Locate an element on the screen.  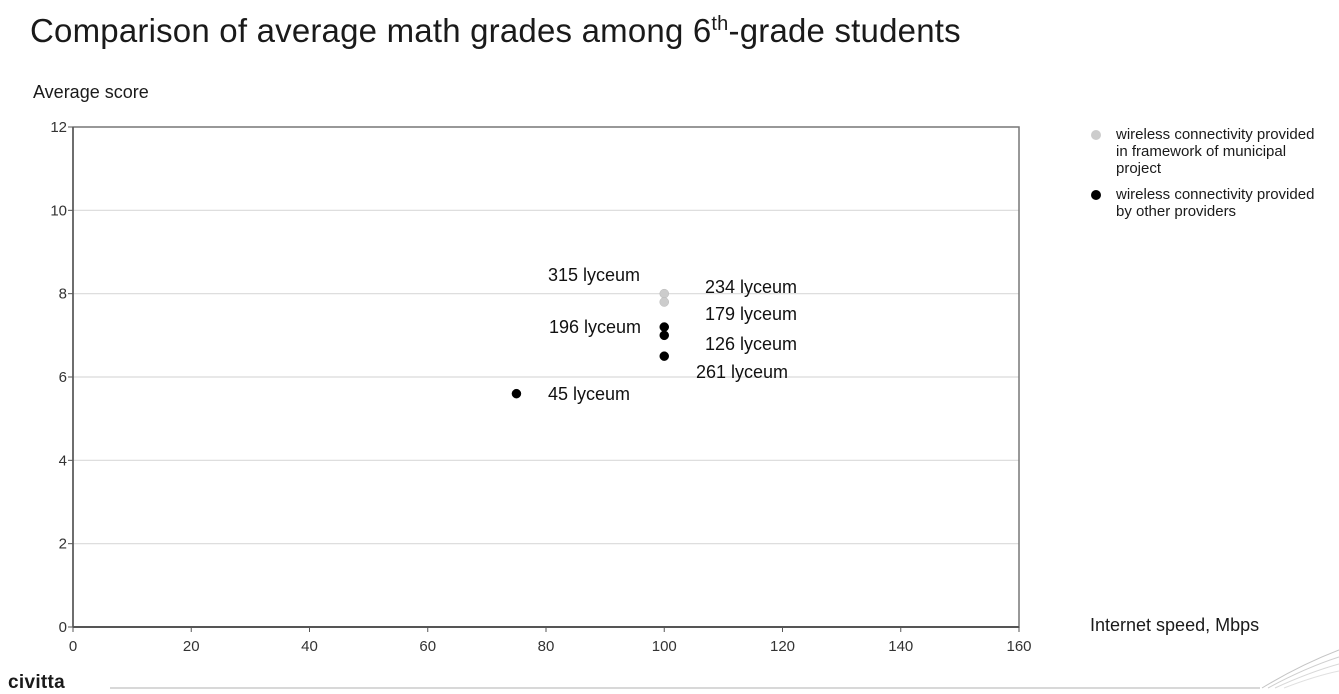
x-tick-label-100: 100 is located at coordinates (664, 646).